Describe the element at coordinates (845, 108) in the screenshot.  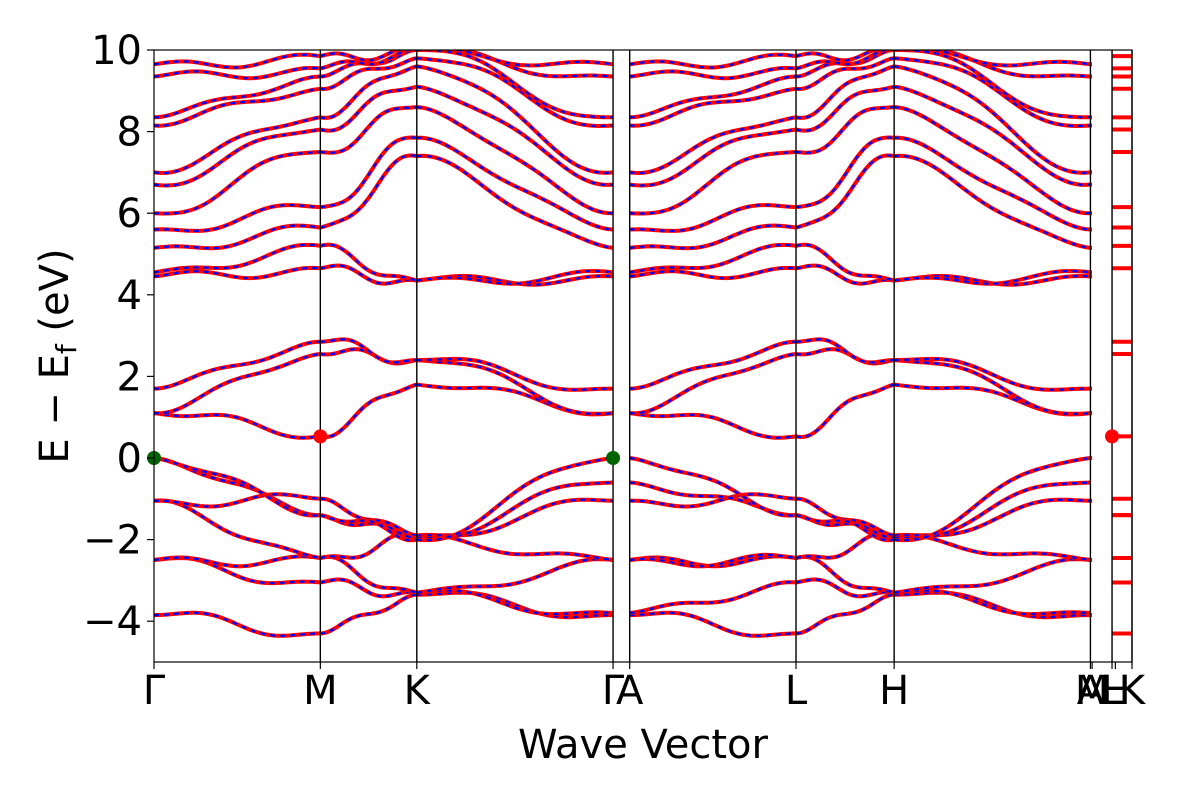
I see `band-line-c9` at that location.